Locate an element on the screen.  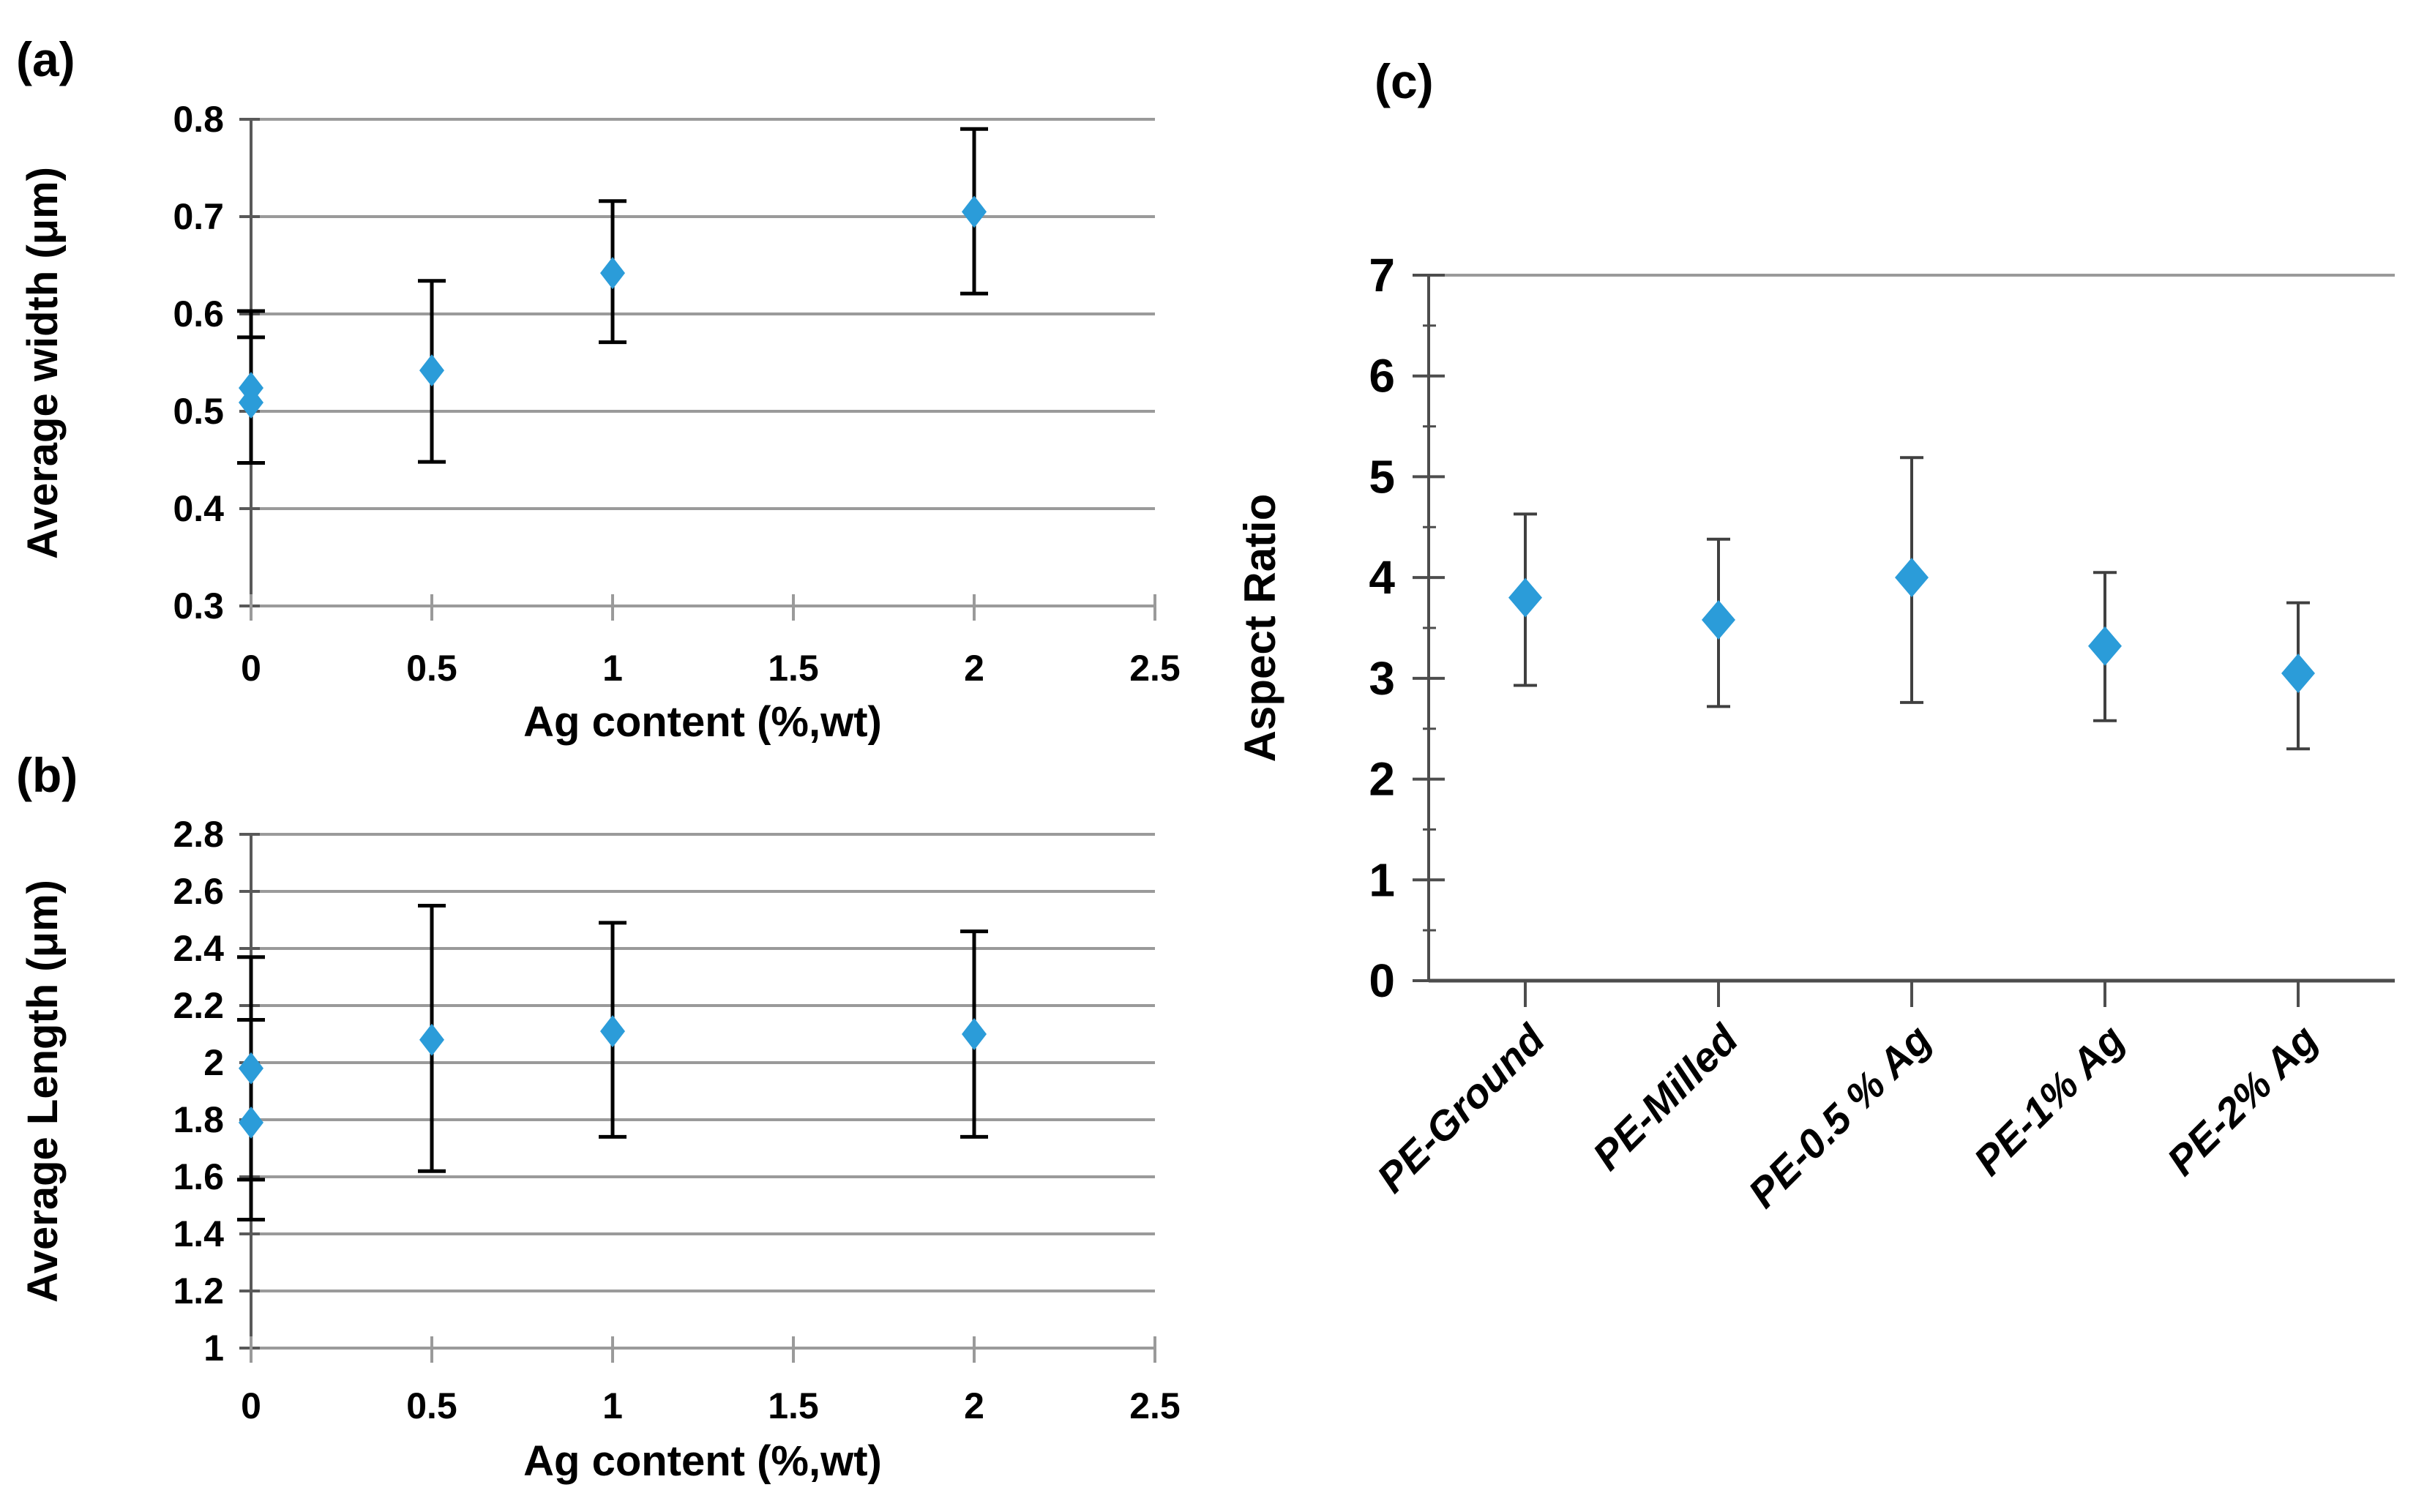
panel-b-y-axis-title: Average Length (μm) is located at coordinates (43, 1091).